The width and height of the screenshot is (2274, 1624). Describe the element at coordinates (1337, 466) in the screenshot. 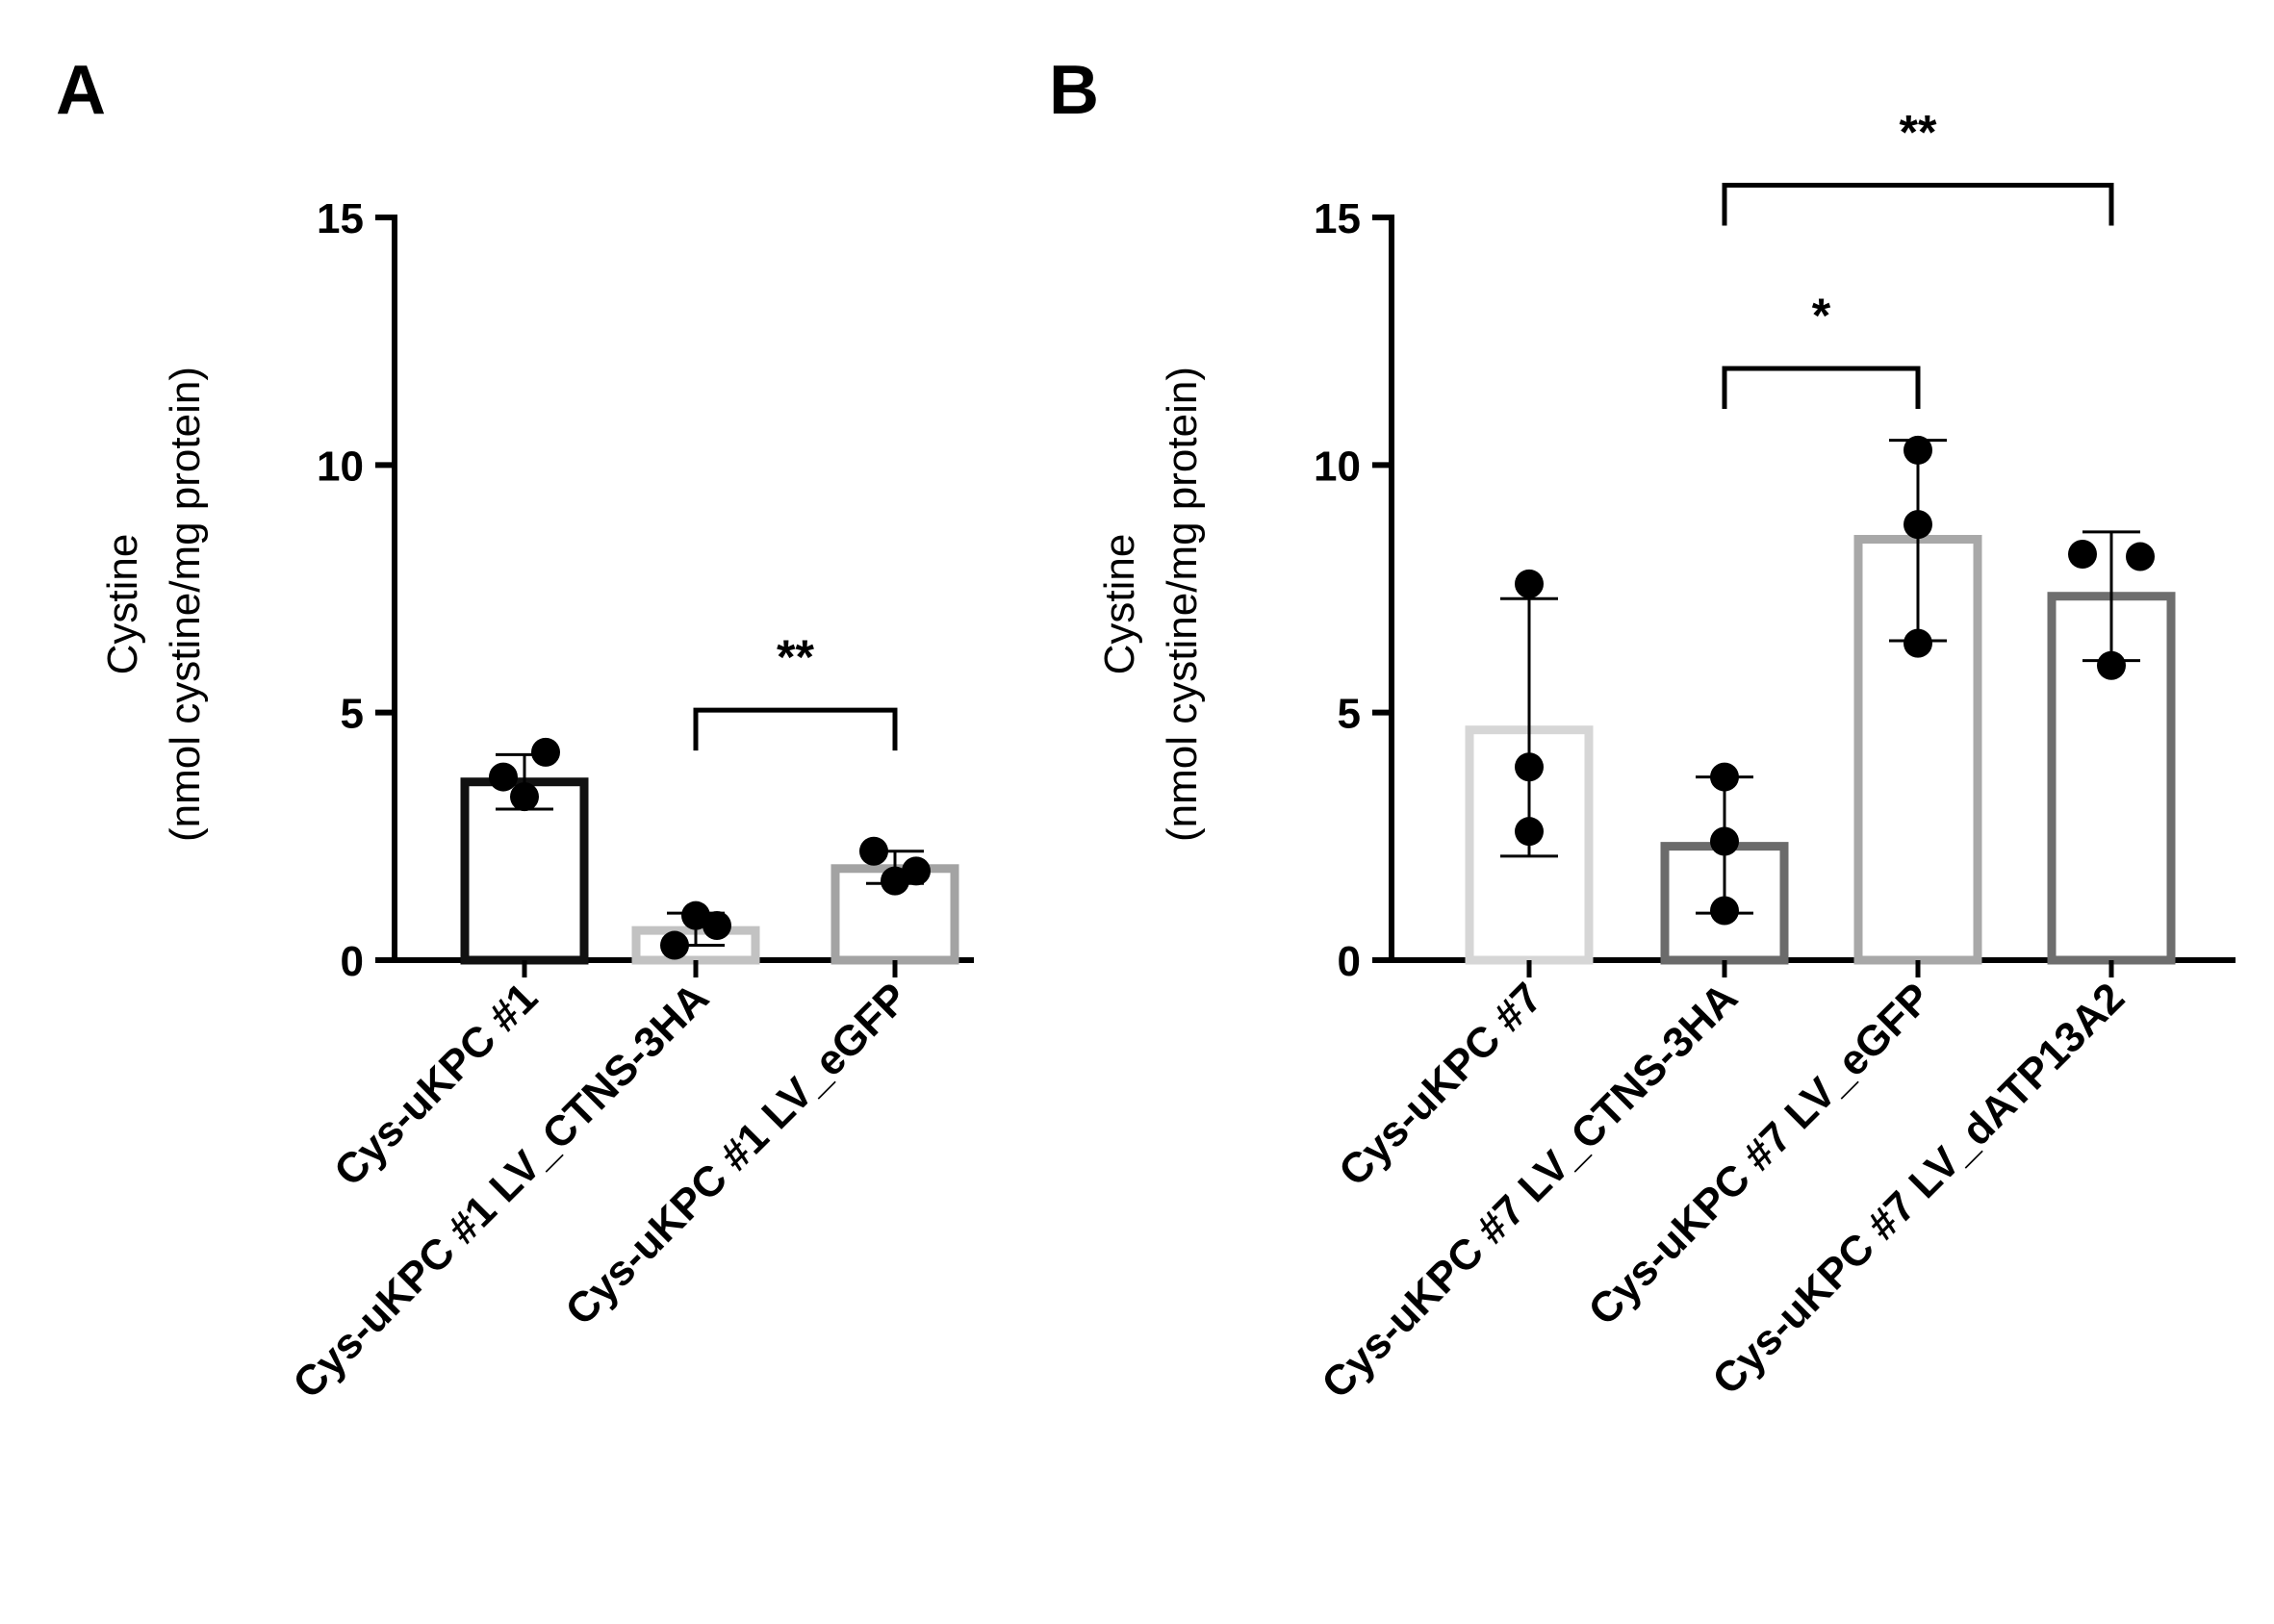

I see `panel-b-y-tick-label: 10` at that location.